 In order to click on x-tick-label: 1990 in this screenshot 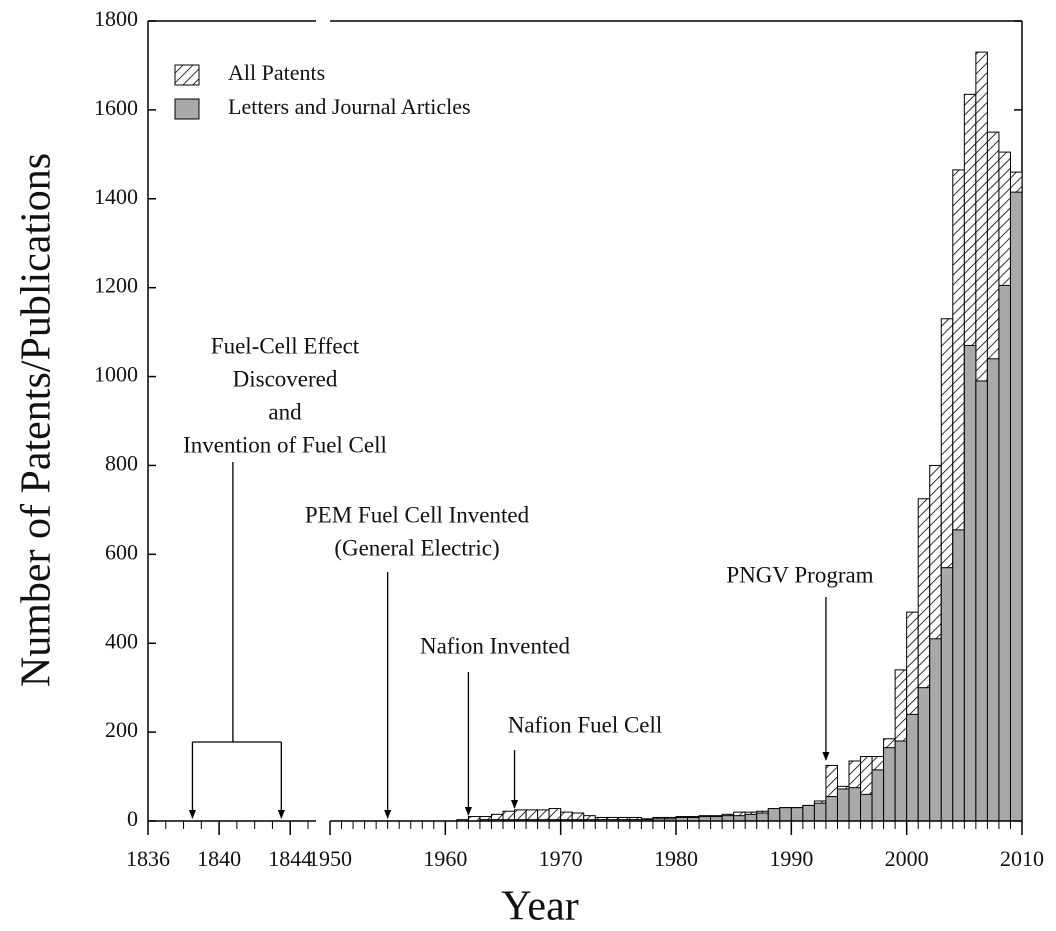, I will do `click(791, 858)`.